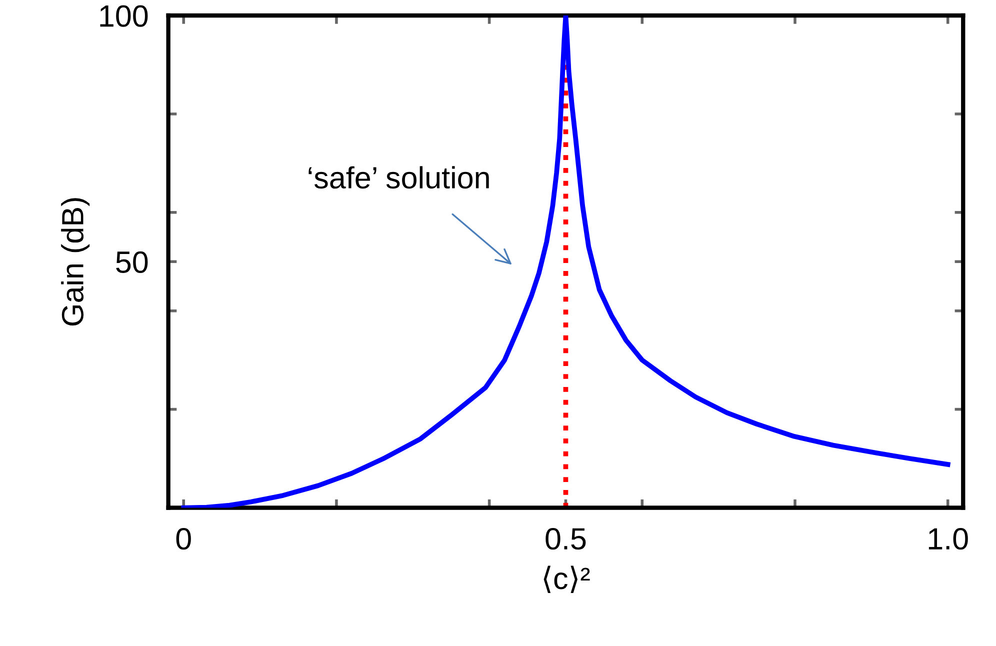  Describe the element at coordinates (132, 262) in the screenshot. I see `y-tick-label: 50` at that location.